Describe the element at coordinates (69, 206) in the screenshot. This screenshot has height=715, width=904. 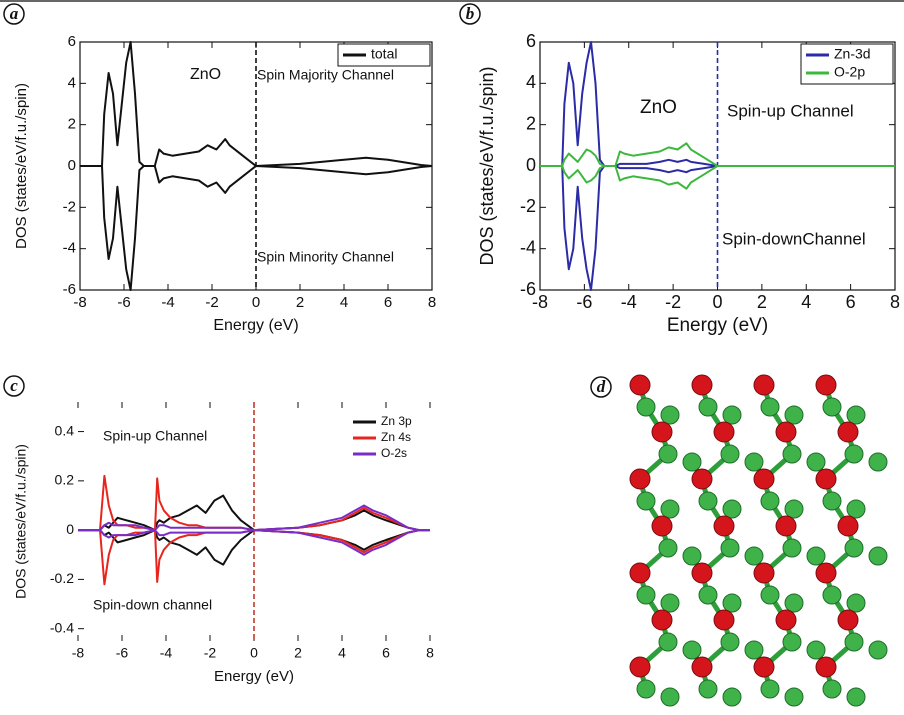
I see `y-tick-label: -2` at that location.